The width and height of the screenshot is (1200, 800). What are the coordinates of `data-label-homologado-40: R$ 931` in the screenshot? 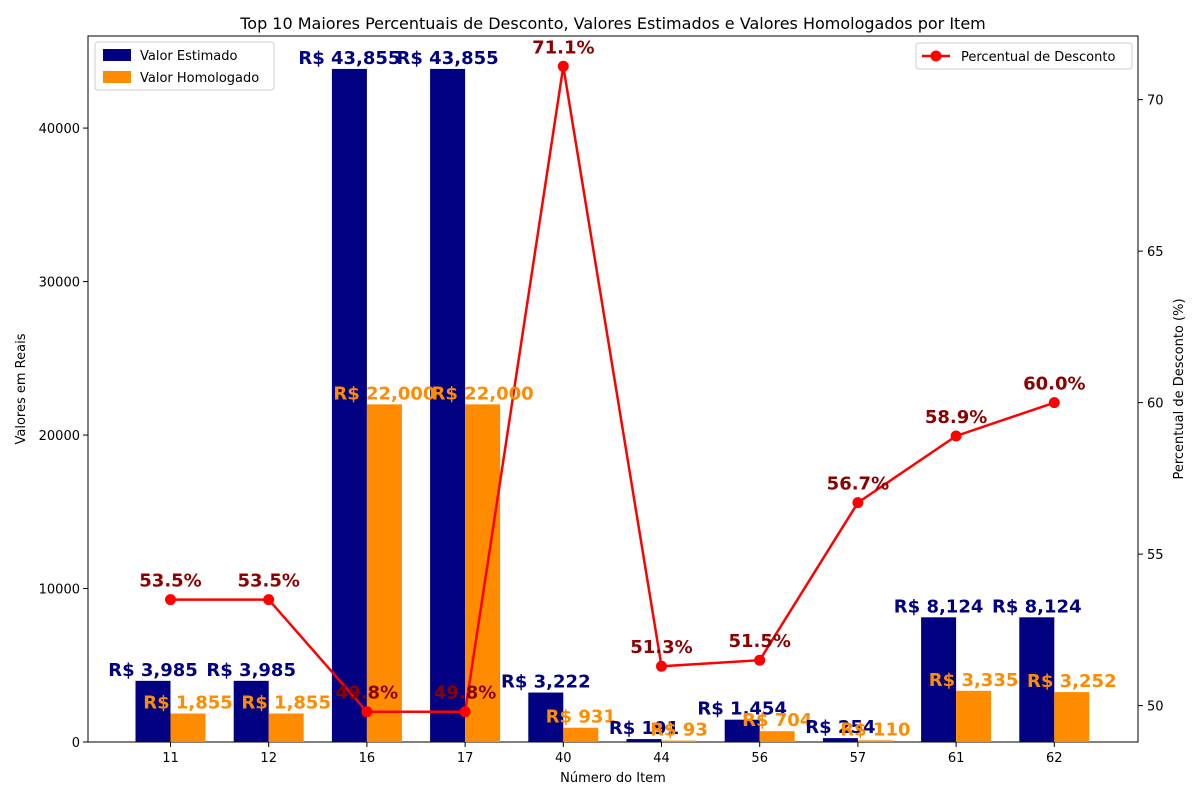 It's located at (581, 717).